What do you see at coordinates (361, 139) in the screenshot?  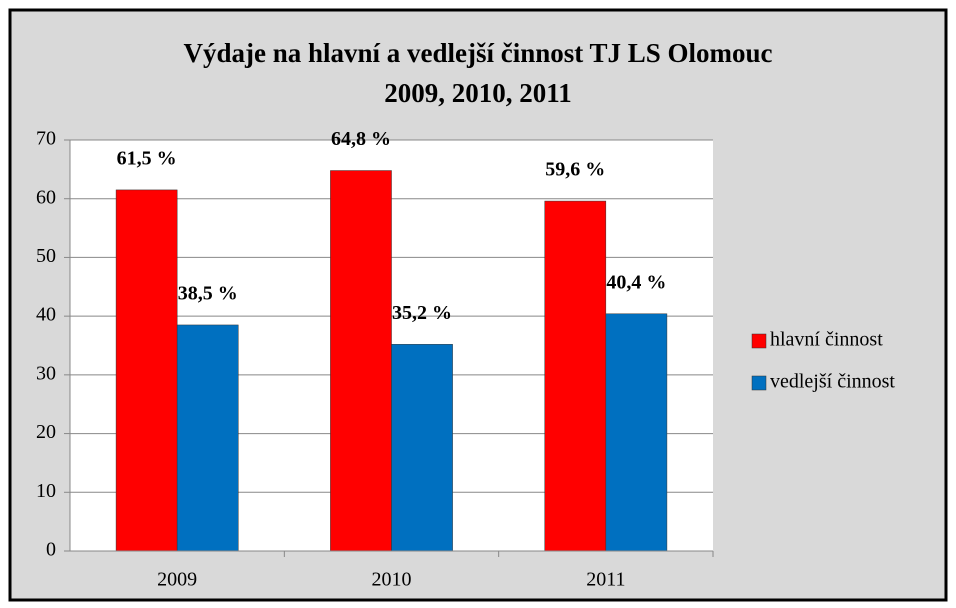 I see `value-label: 64,8 %` at bounding box center [361, 139].